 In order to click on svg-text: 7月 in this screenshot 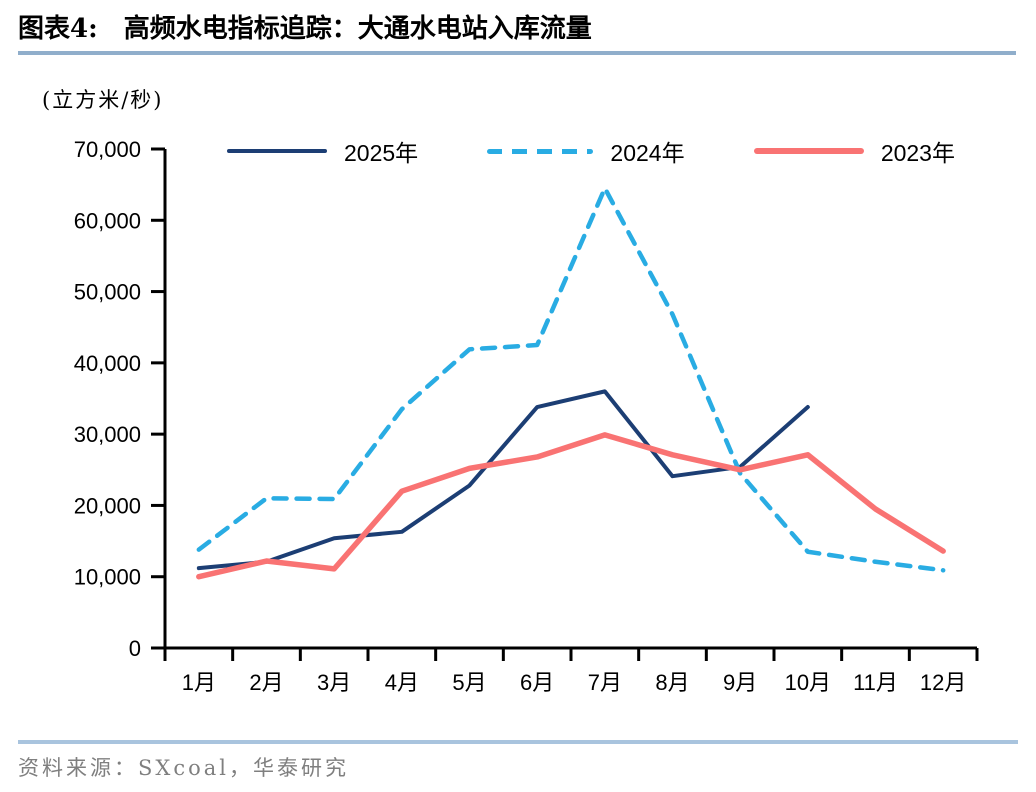, I will do `click(605, 682)`.